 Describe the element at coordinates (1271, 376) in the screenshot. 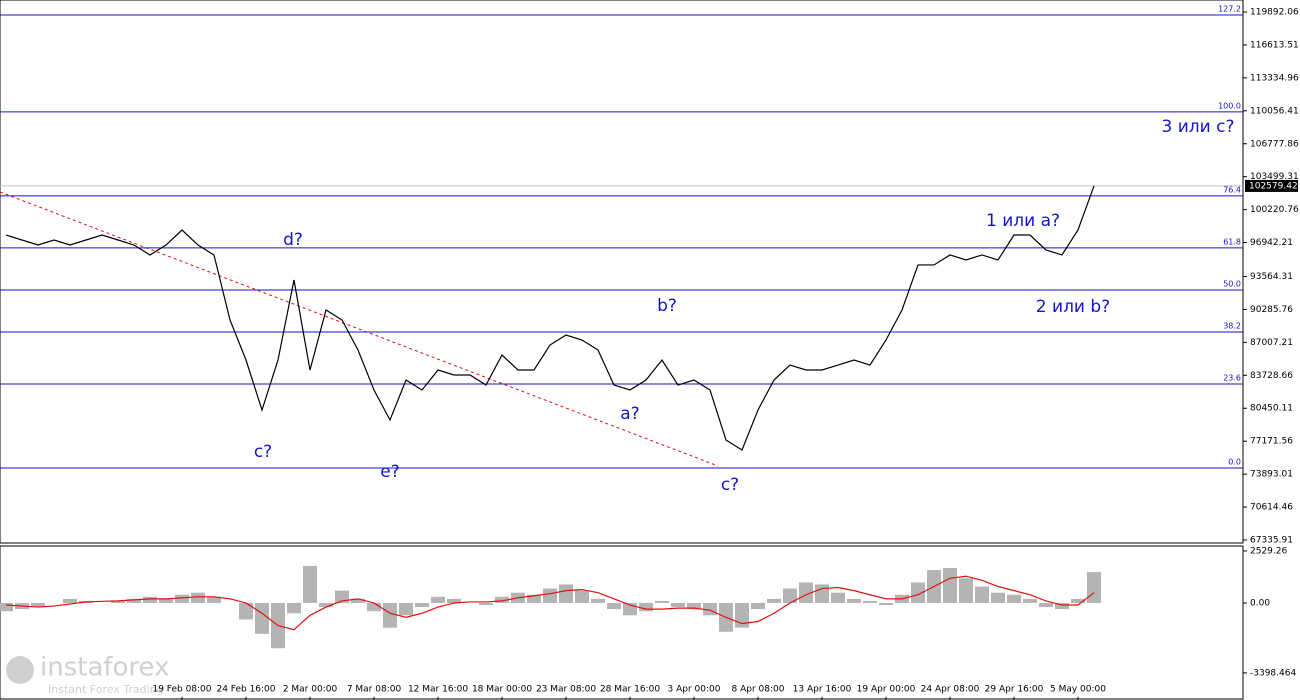

I see `y-tick-label: 83728.66` at that location.